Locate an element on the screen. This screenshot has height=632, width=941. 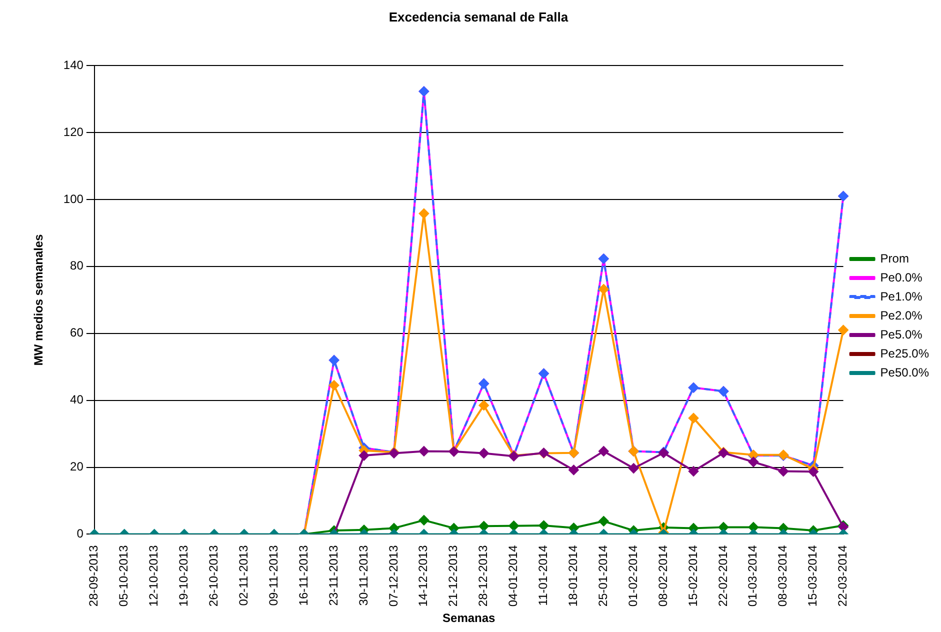
x-tick-label: 15-03-2014 is located at coordinates (813, 575).